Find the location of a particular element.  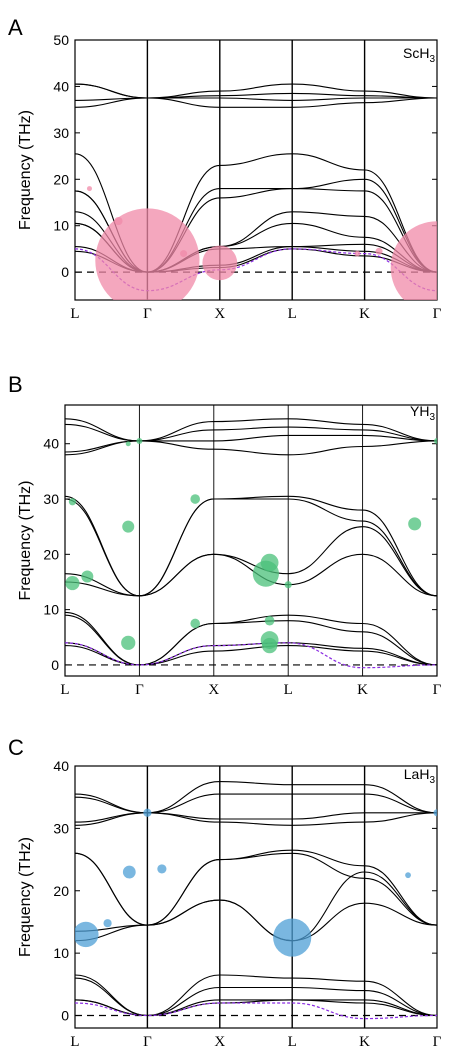

material-label: LaH3 is located at coordinates (420, 776).